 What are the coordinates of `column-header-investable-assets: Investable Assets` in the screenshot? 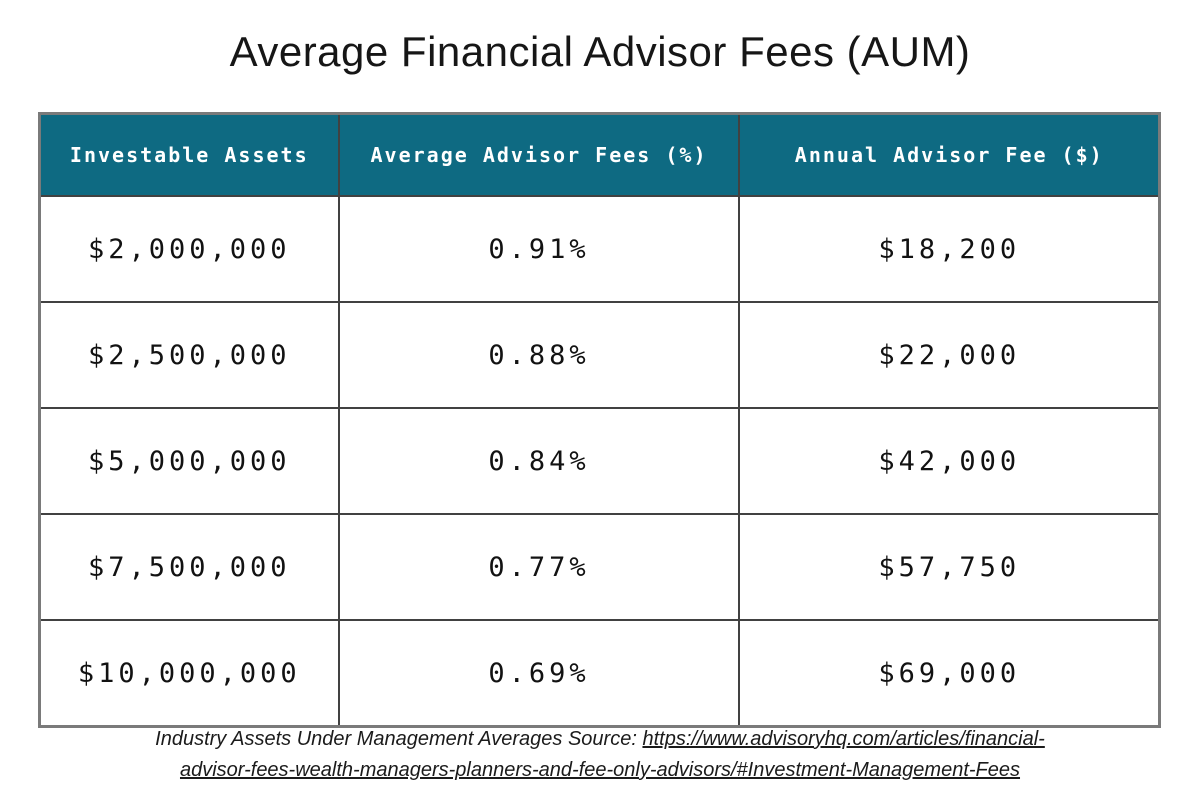 It's located at (189, 154).